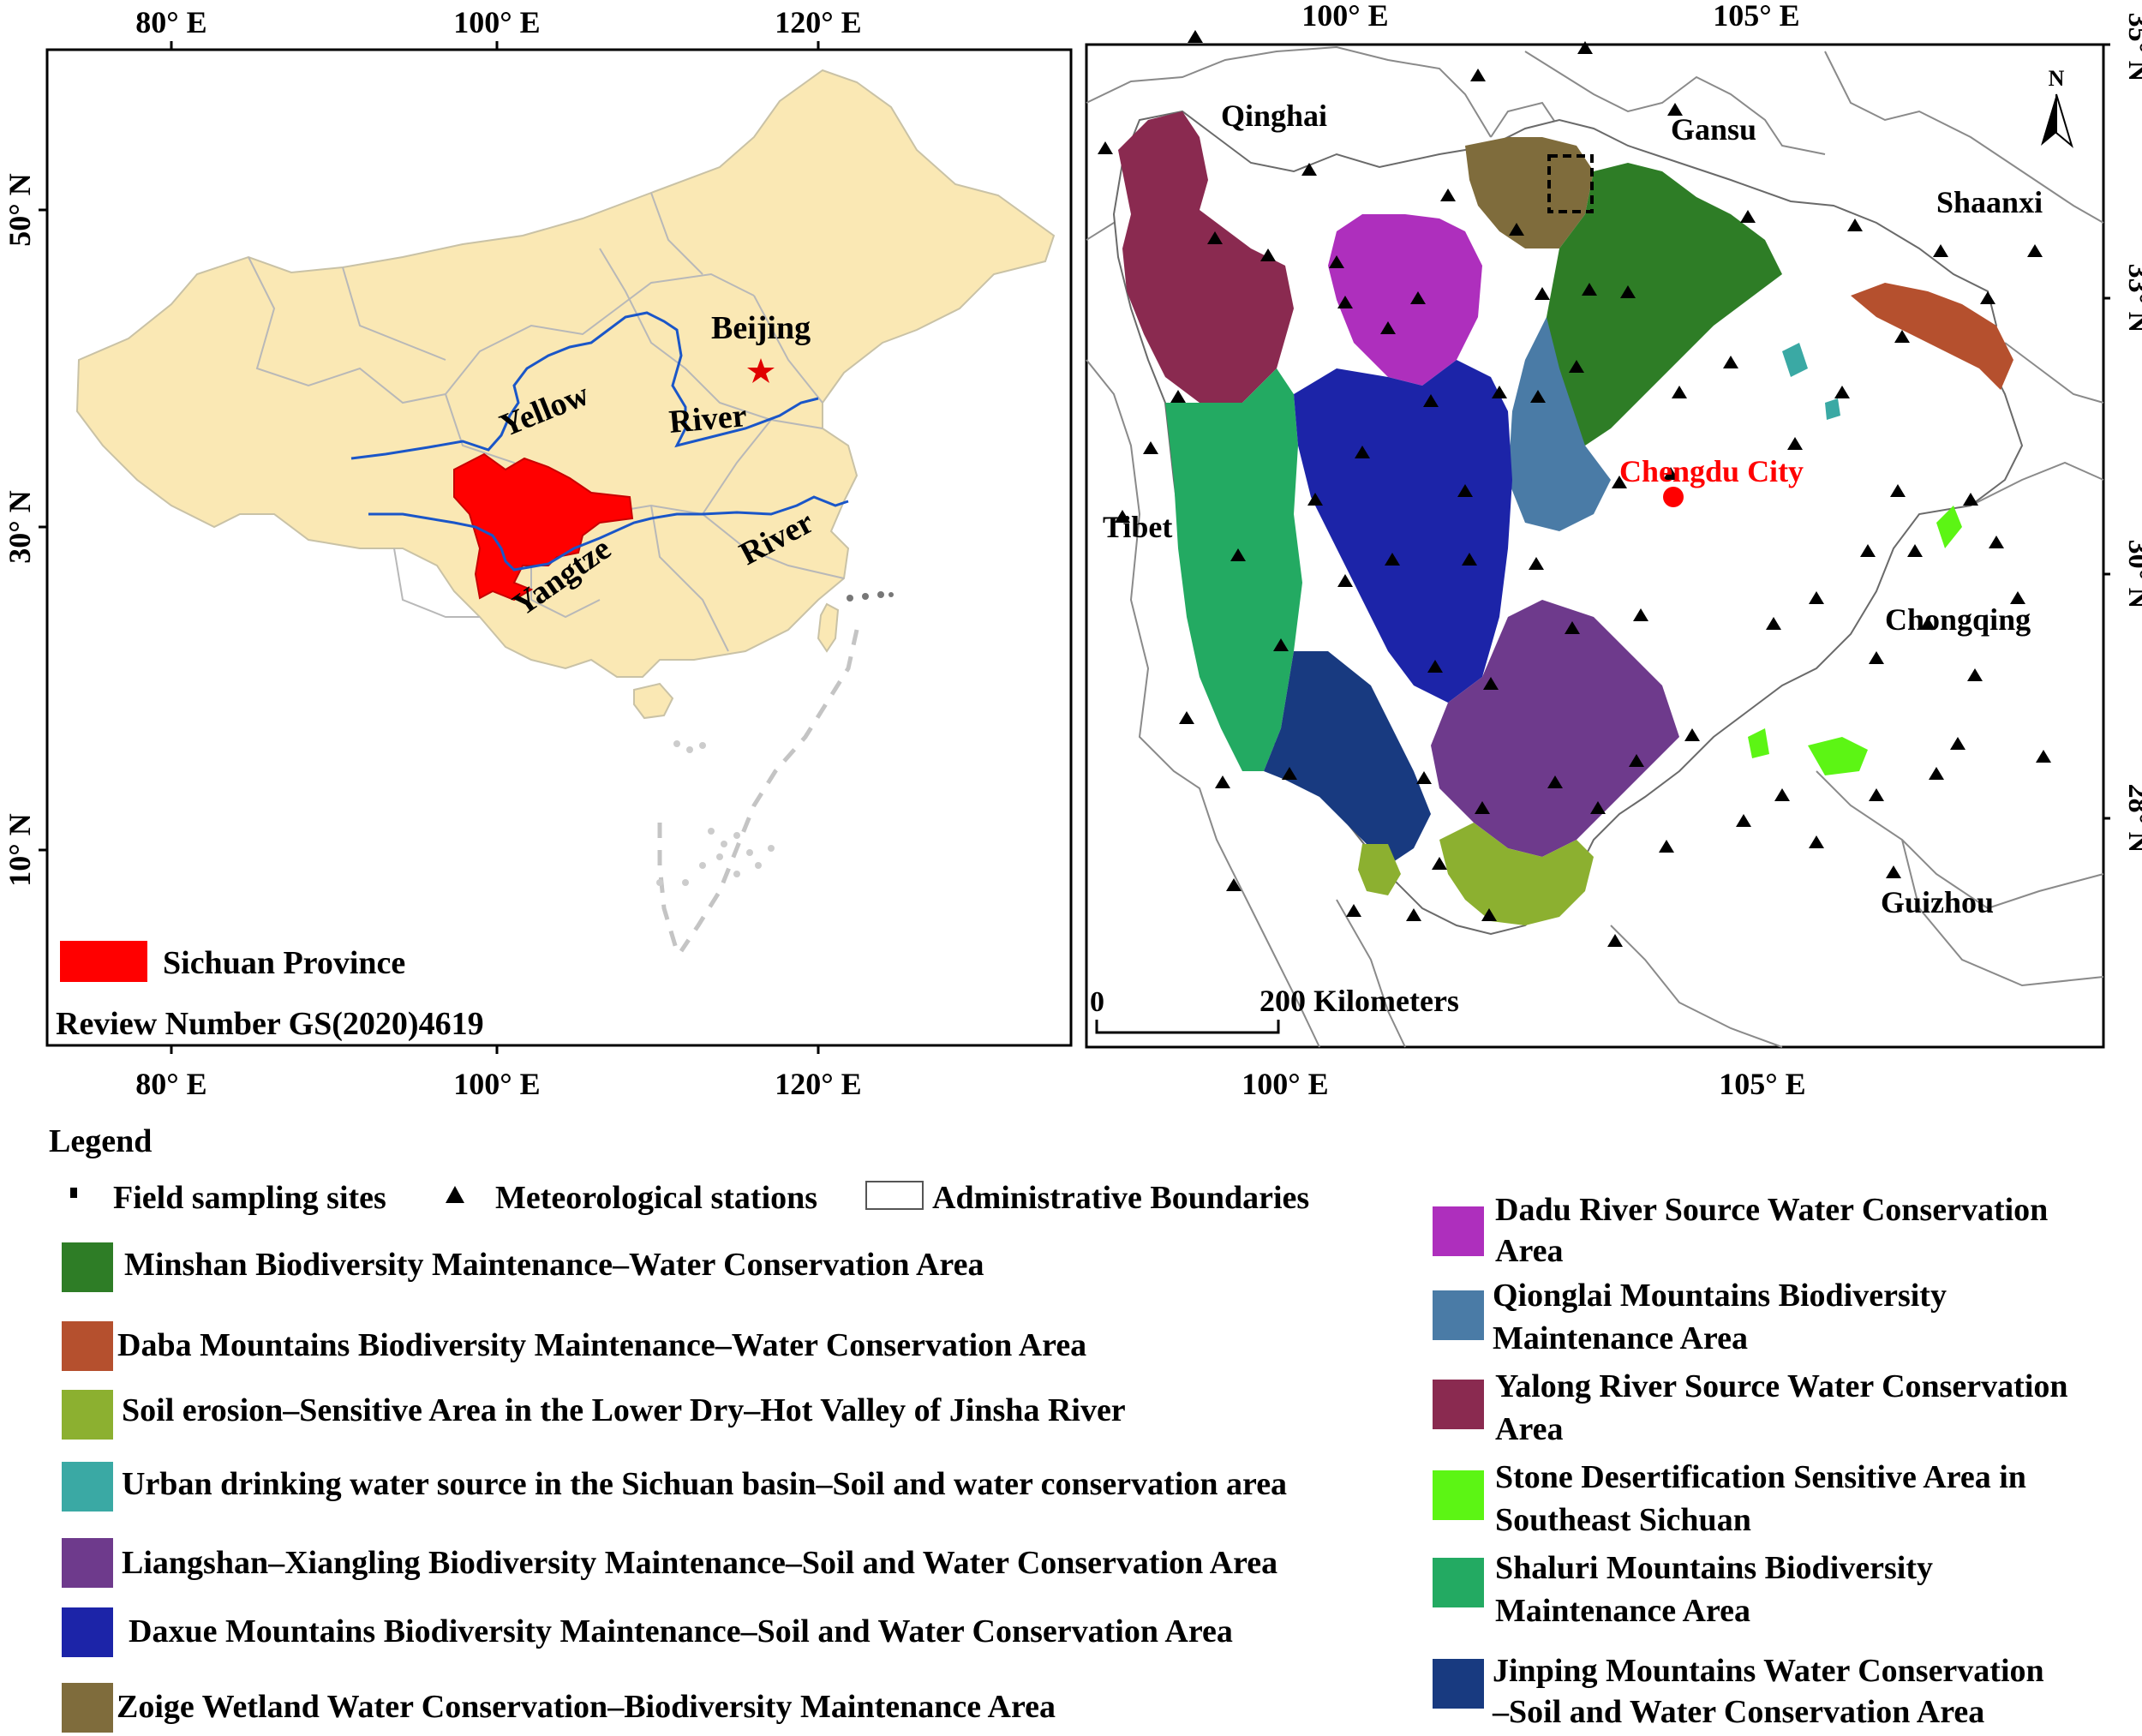 The height and width of the screenshot is (1736, 2142). What do you see at coordinates (88, 1346) in the screenshot?
I see `legend-swatch-daba` at bounding box center [88, 1346].